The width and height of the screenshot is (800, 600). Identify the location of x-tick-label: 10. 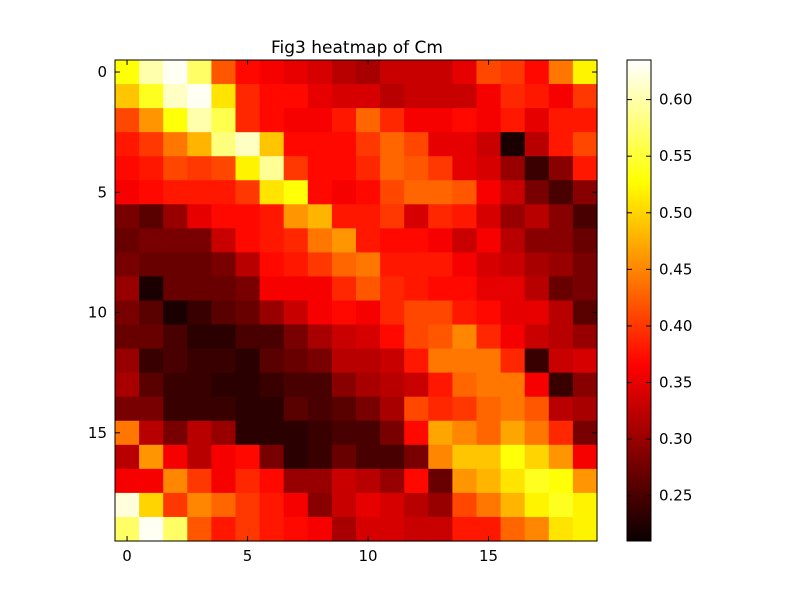
(368, 556).